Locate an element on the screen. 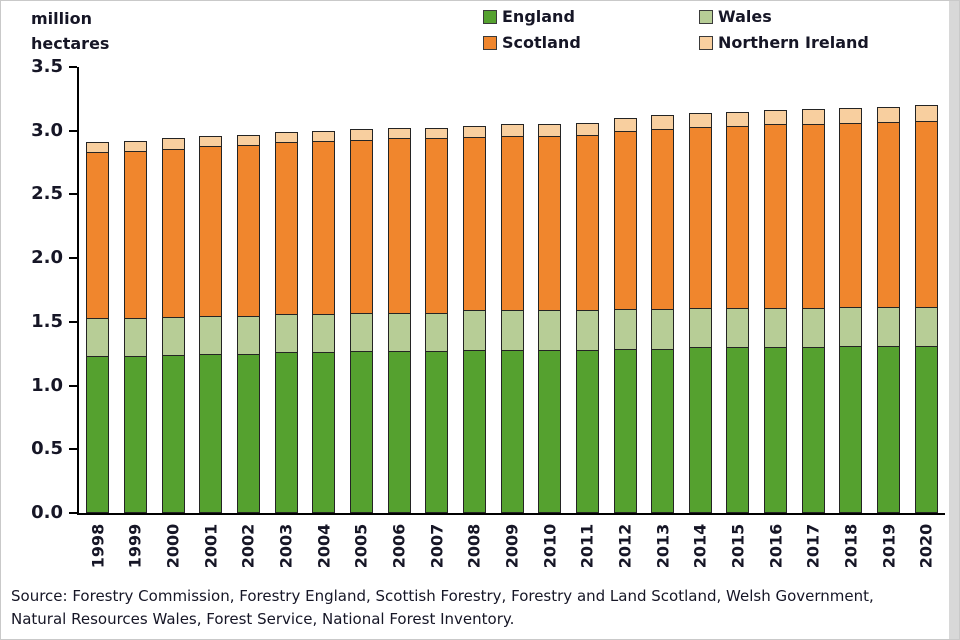 This screenshot has height=640, width=960. x-tick-label: 2012 is located at coordinates (625, 546).